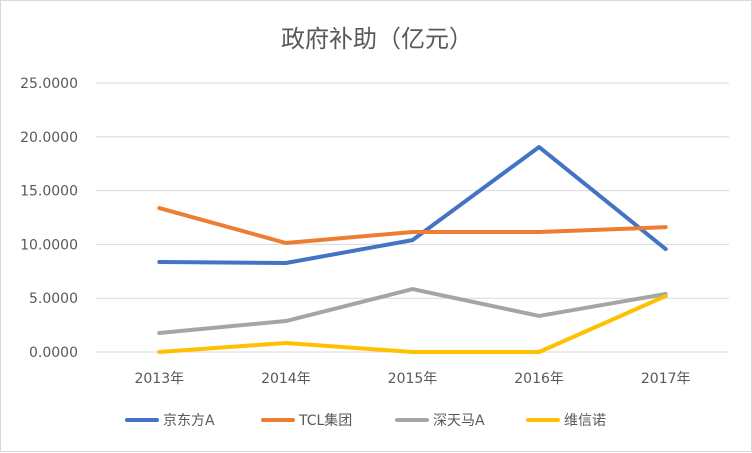 The image size is (752, 453). What do you see at coordinates (53, 299) in the screenshot?
I see `y-tick-label: 5.0000` at bounding box center [53, 299].